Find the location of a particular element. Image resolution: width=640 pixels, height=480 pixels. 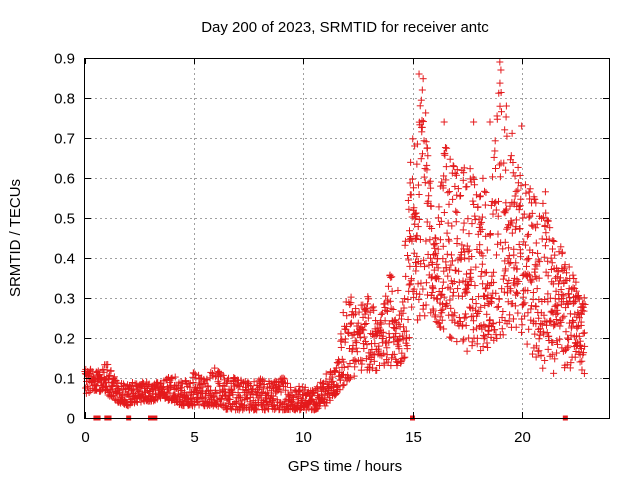

y-tick-label: 0.7 is located at coordinates (64, 139).